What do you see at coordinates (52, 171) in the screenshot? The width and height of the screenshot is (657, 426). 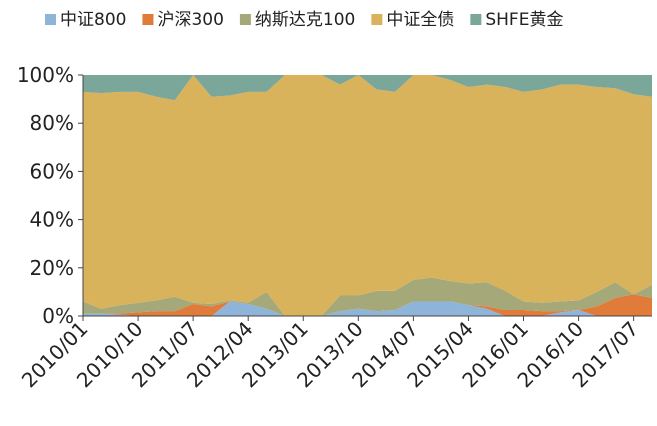 I see `y-tick-label: 60%` at bounding box center [52, 171].